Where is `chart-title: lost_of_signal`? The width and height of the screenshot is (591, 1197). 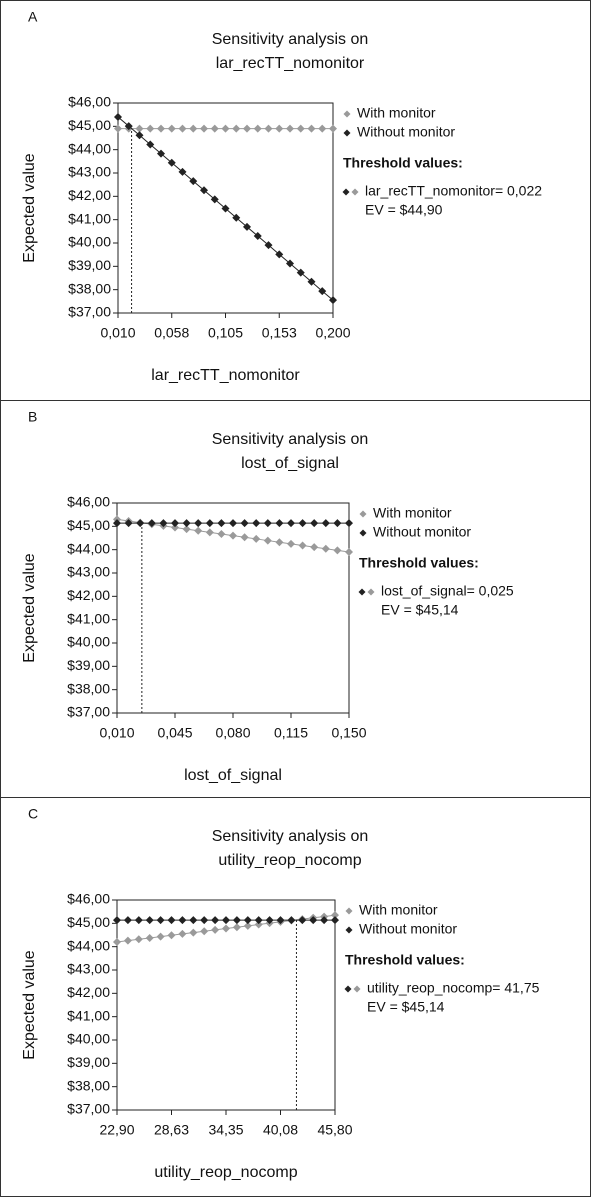
chart-title: lost_of_signal is located at coordinates (290, 463).